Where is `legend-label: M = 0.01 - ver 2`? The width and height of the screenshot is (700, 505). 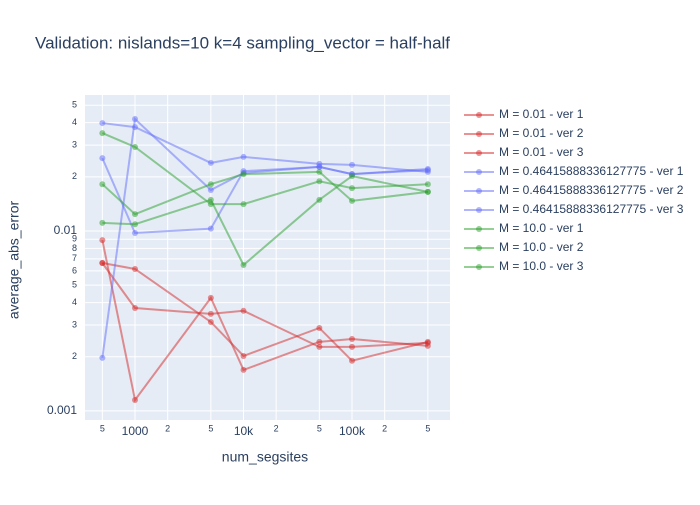
legend-label: M = 0.01 - ver 2 is located at coordinates (541, 133).